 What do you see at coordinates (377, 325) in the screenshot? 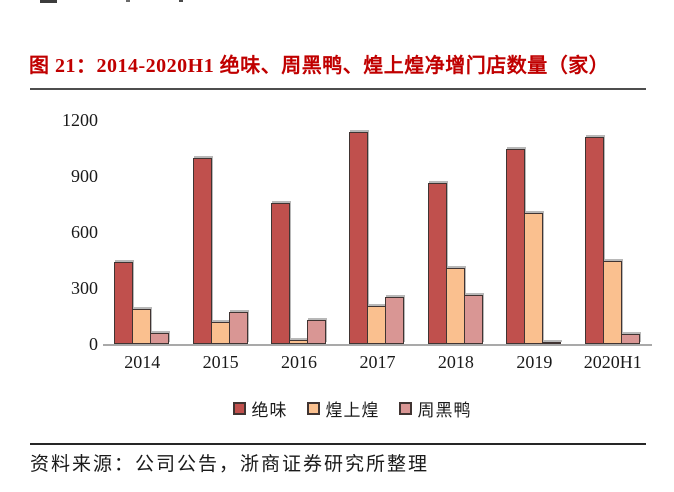
I see `bar-series2-2017` at bounding box center [377, 325].